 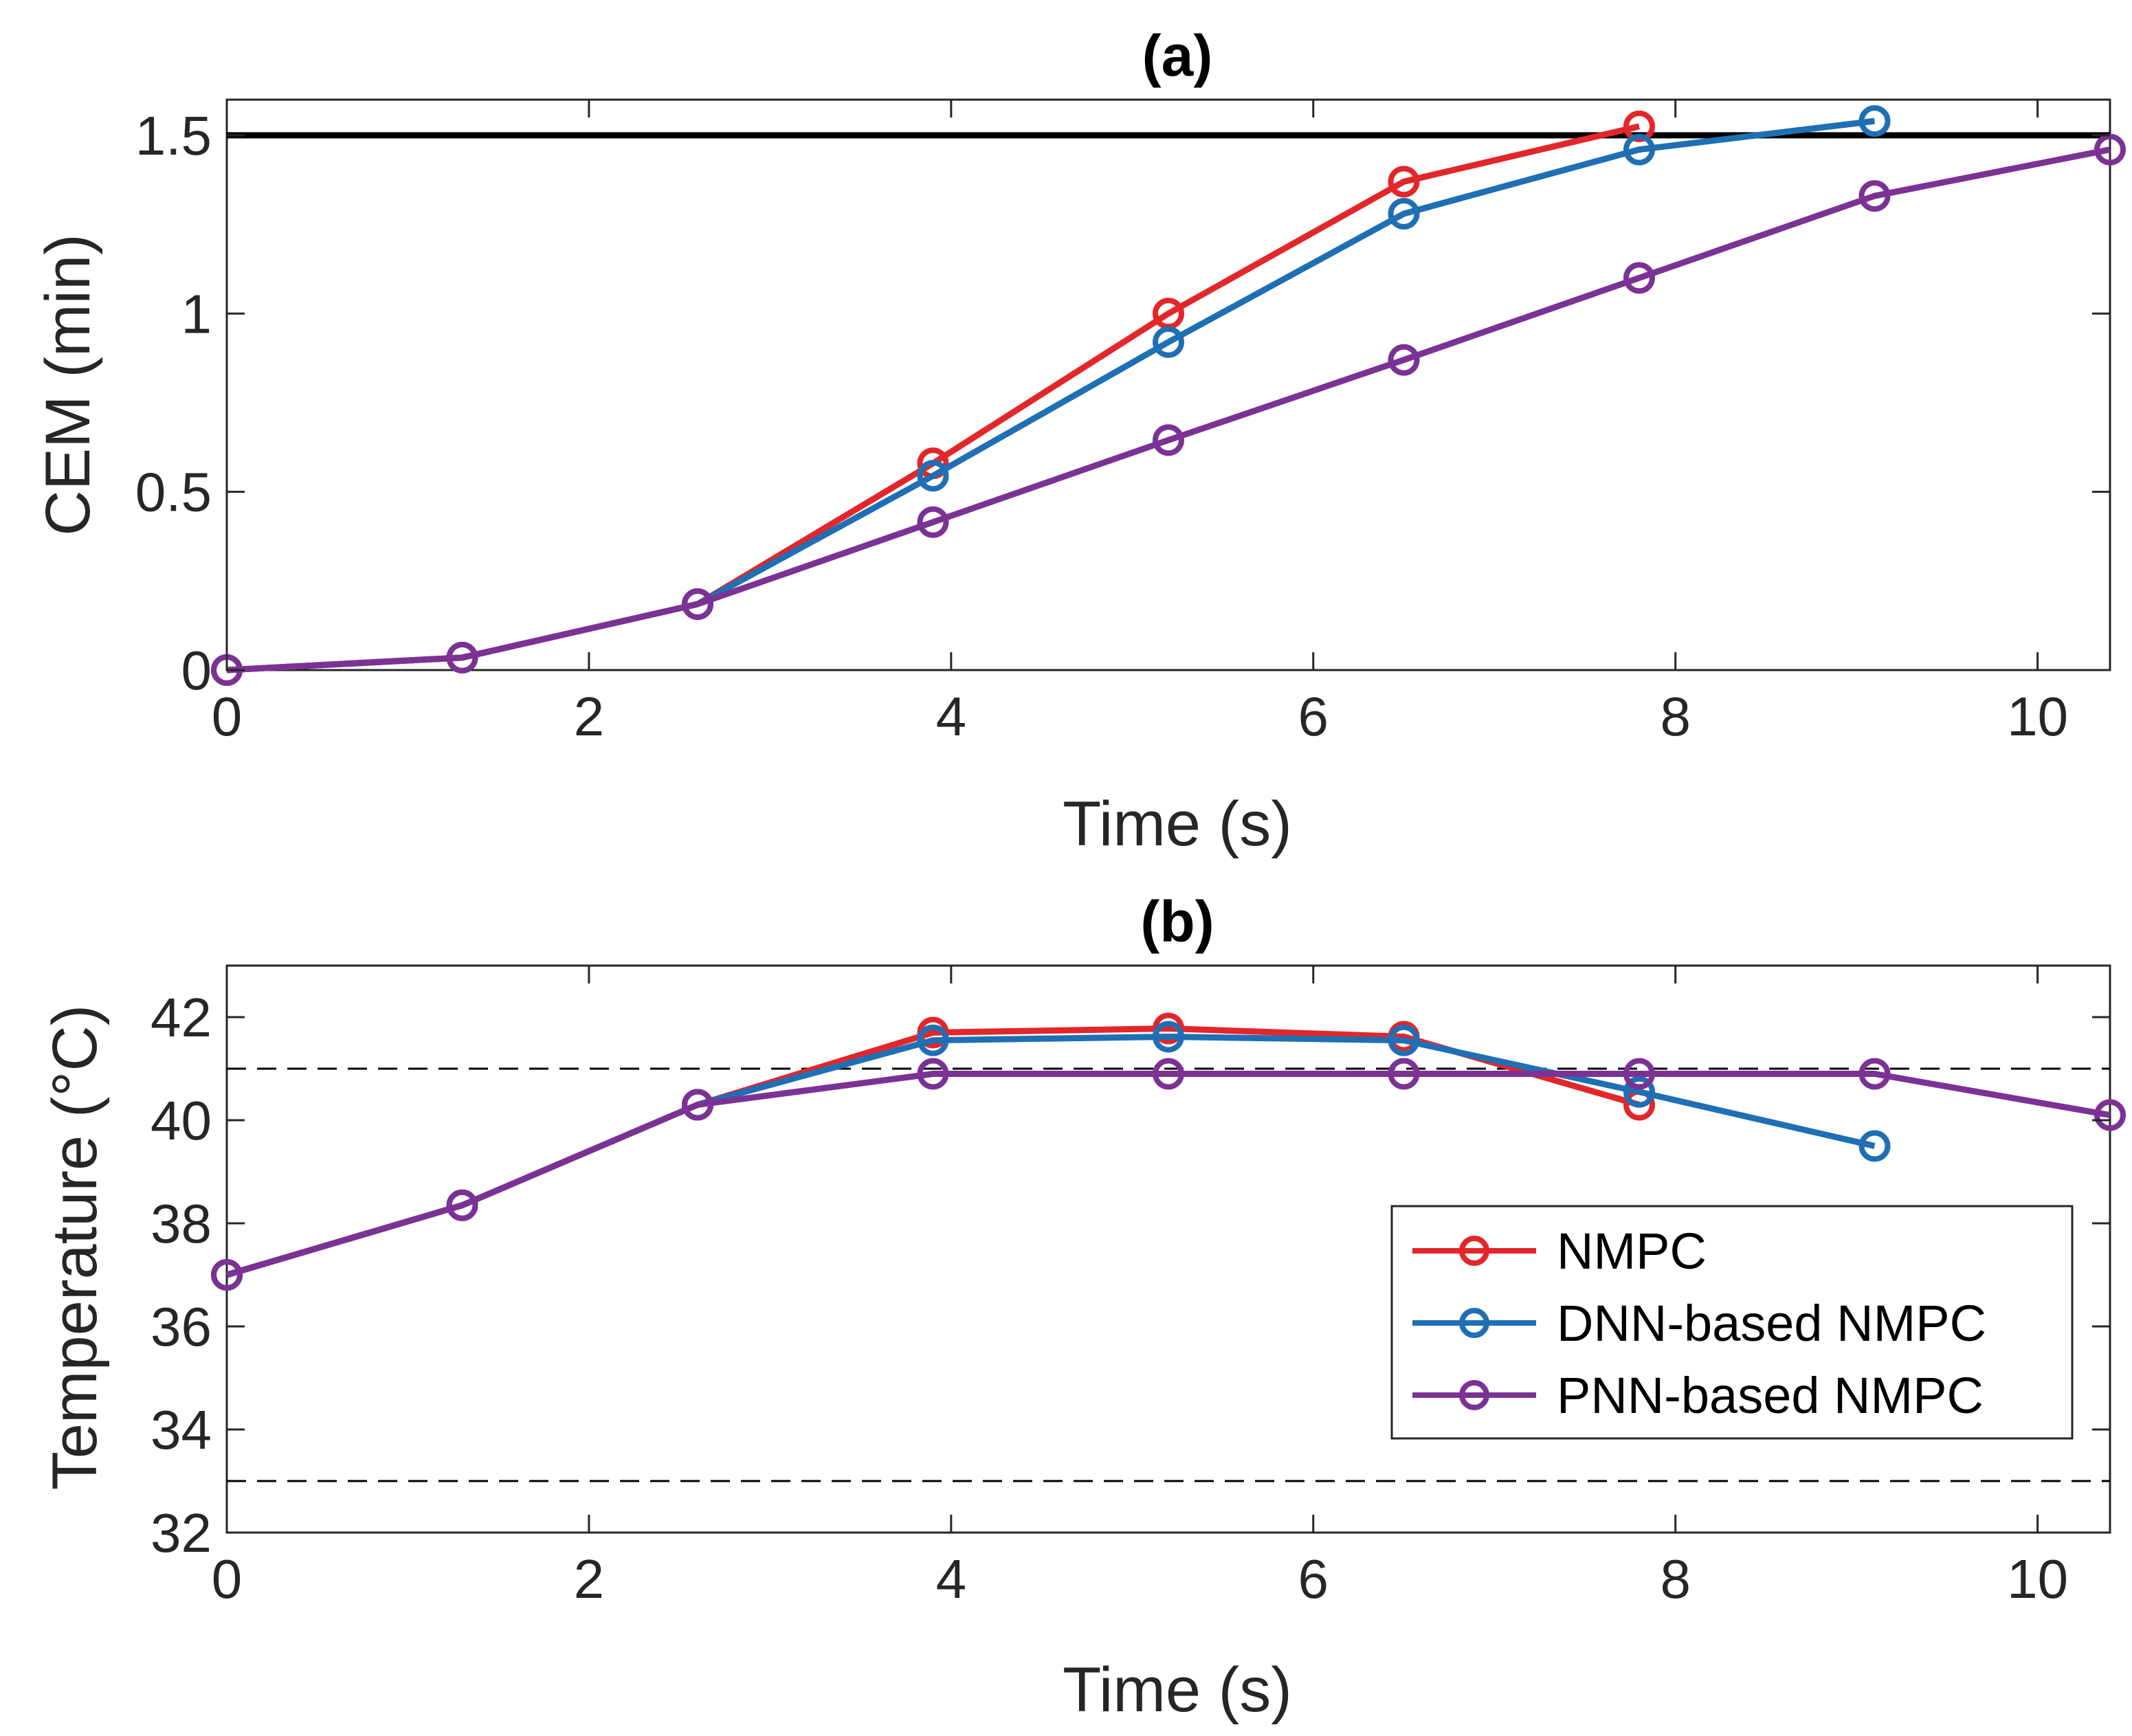 What do you see at coordinates (174, 135) in the screenshot?
I see `panel-a-y-tick-label: 1.5` at bounding box center [174, 135].